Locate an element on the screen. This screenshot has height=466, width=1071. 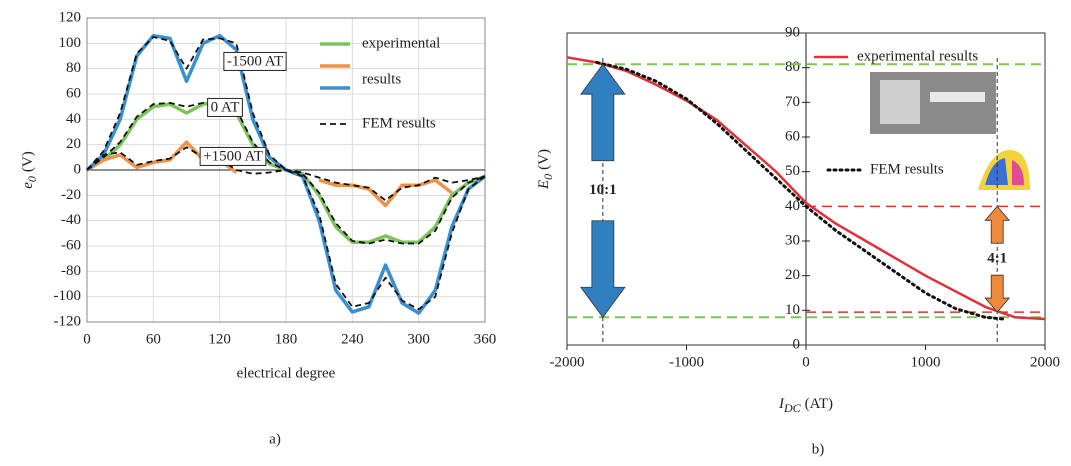
annotation: +1500 AT is located at coordinates (233, 156).